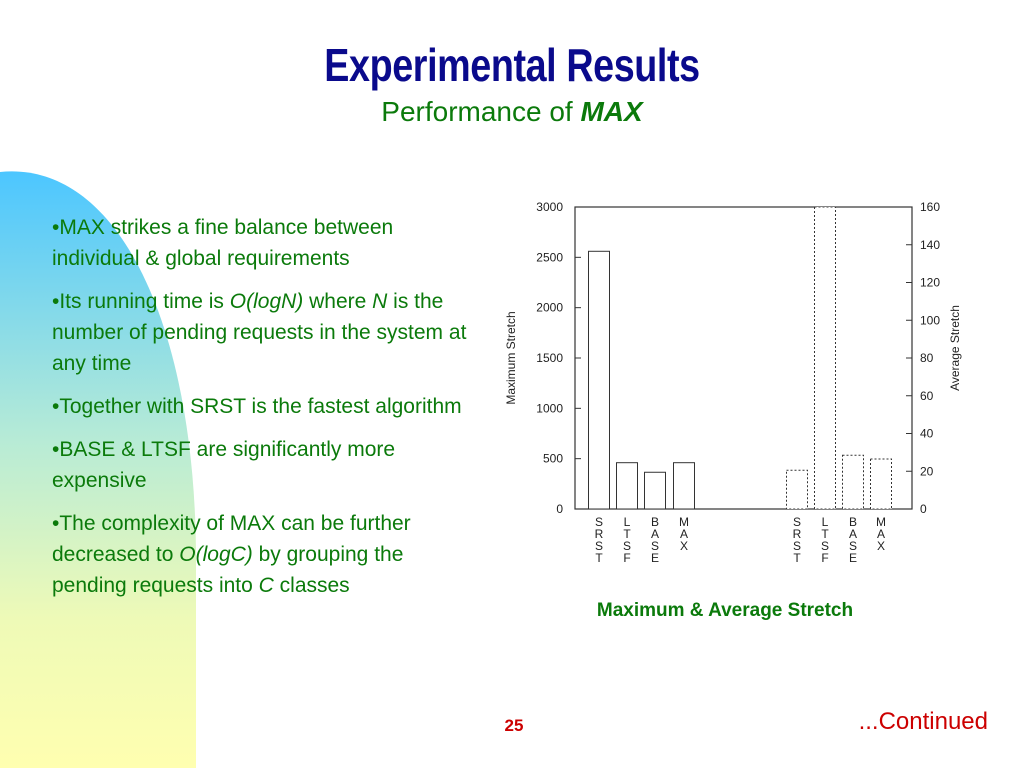  I want to click on bar-base-average, so click(853, 482).